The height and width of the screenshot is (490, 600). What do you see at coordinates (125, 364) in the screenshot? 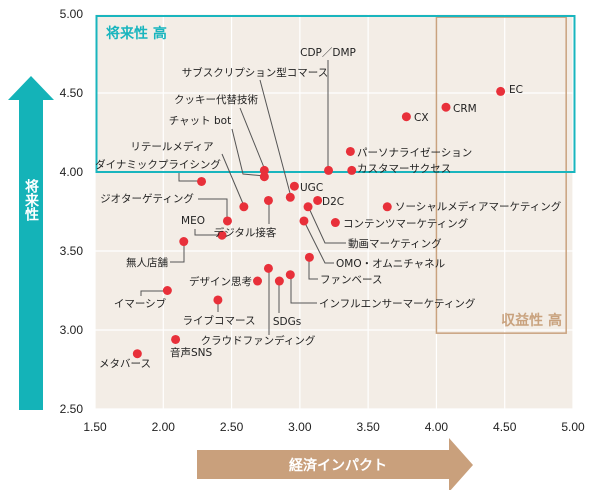
I see `point-label: メタバース` at bounding box center [125, 364].